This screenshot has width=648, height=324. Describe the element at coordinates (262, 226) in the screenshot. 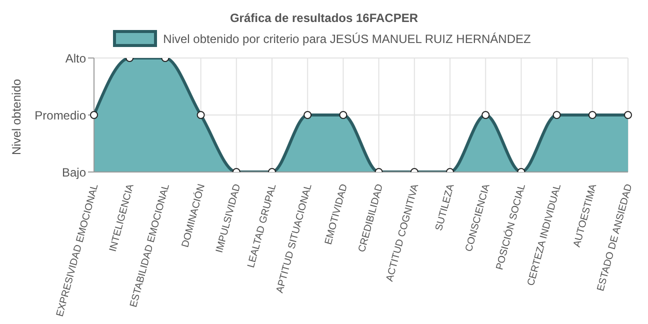

I see `x-tick-label: LEALTAD GRUPAL` at that location.